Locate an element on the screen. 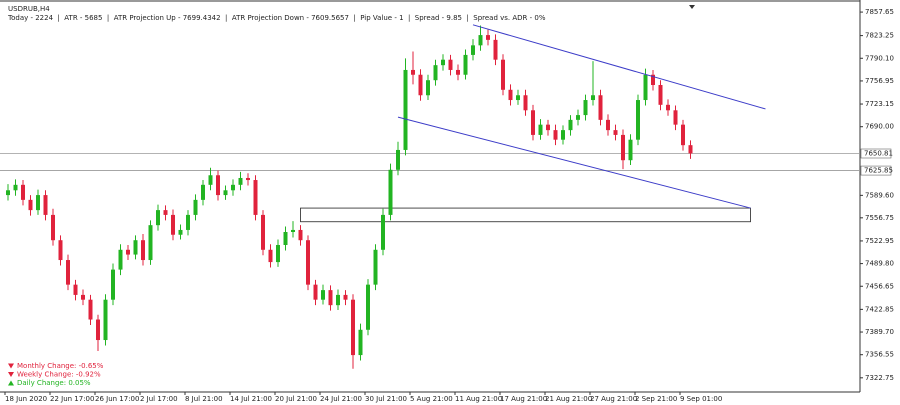 Image resolution: width=900 pixels, height=405 pixels. price-label: 7650.81 is located at coordinates (878, 154).